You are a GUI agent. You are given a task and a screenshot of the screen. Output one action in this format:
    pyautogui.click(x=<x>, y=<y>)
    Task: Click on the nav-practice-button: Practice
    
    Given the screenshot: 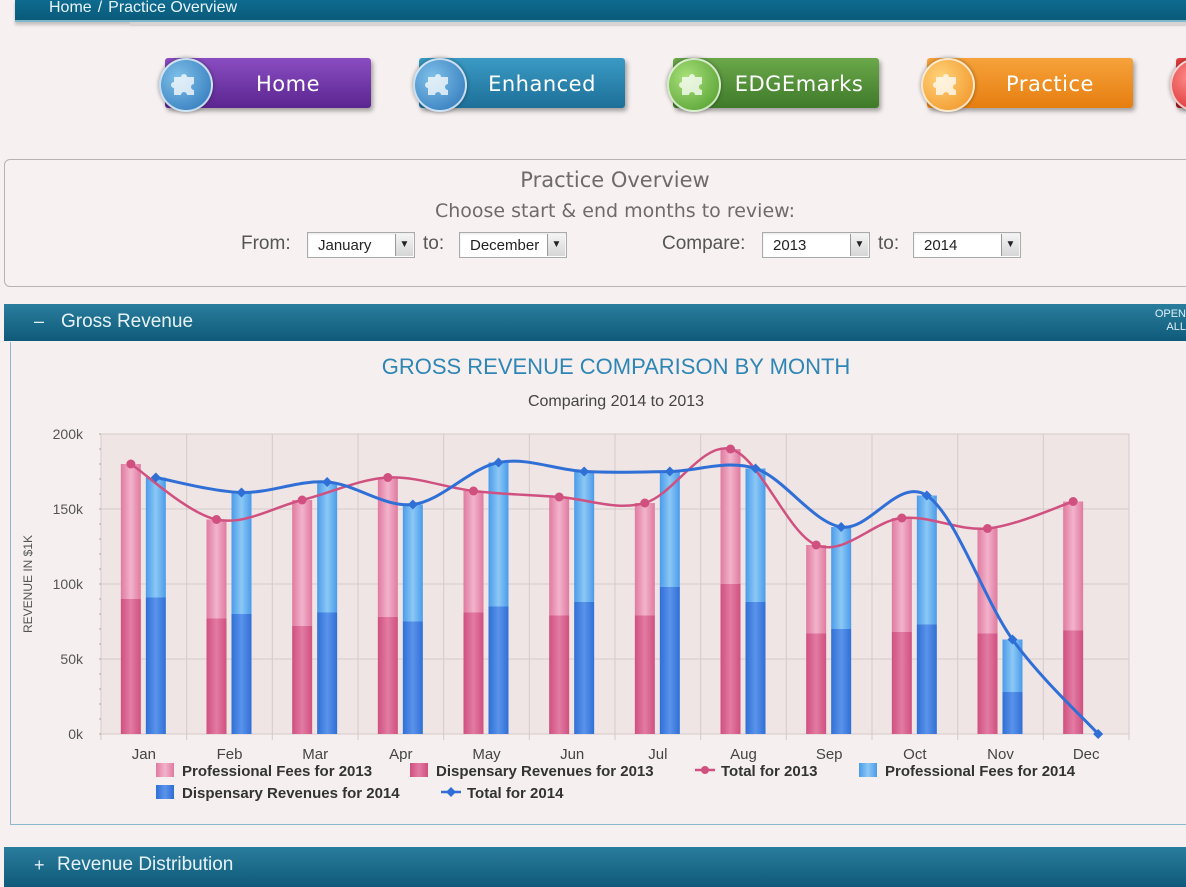 What is the action you would take?
    pyautogui.click(x=1027, y=85)
    